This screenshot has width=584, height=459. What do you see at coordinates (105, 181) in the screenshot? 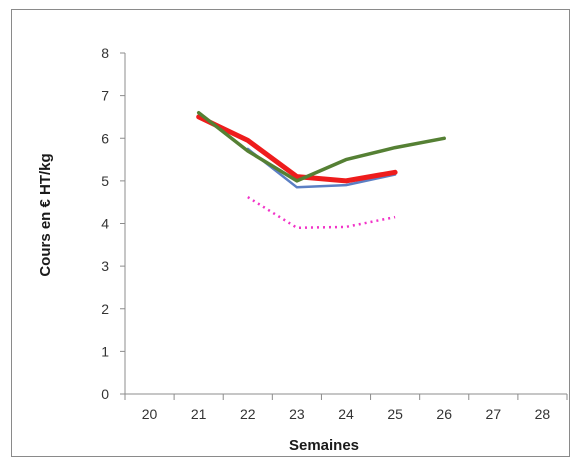
I see `y-tick-label: 5` at bounding box center [105, 181].